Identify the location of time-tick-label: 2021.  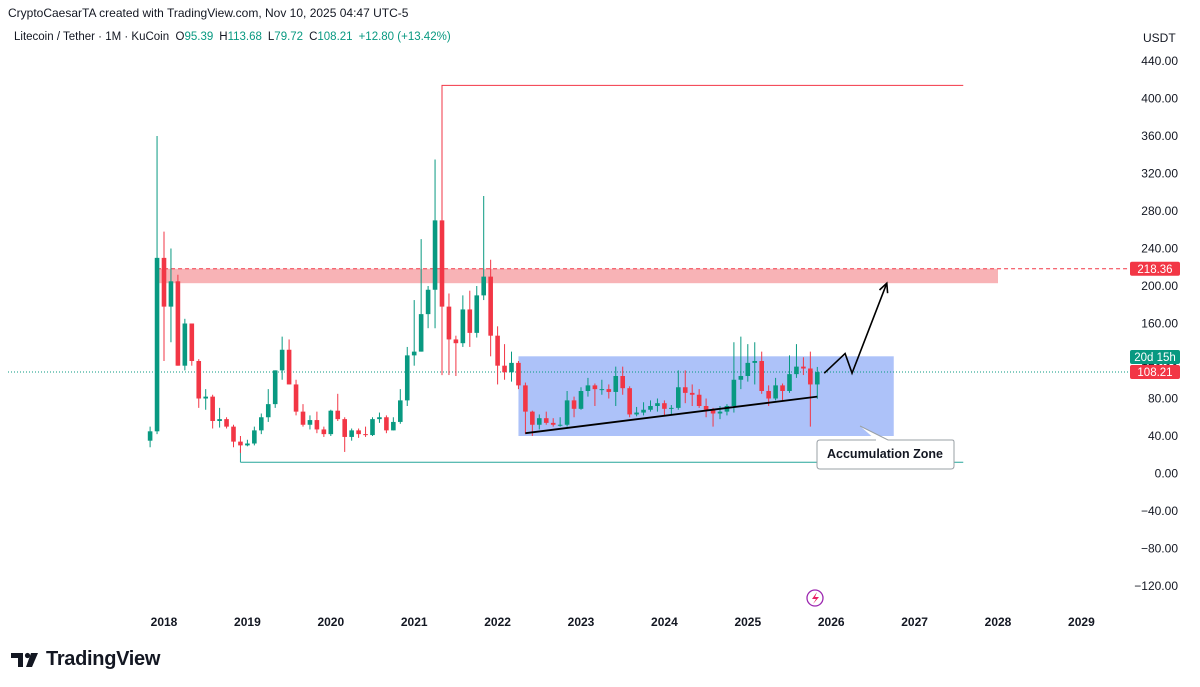
(414, 622).